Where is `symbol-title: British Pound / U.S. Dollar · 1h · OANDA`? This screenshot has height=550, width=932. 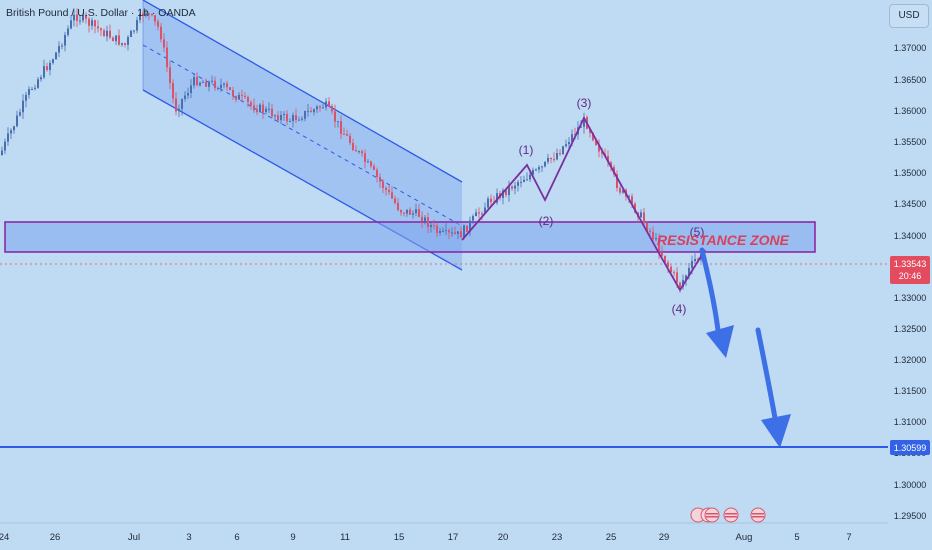
symbol-title: British Pound / U.S. Dollar · 1h · OANDA is located at coordinates (101, 13).